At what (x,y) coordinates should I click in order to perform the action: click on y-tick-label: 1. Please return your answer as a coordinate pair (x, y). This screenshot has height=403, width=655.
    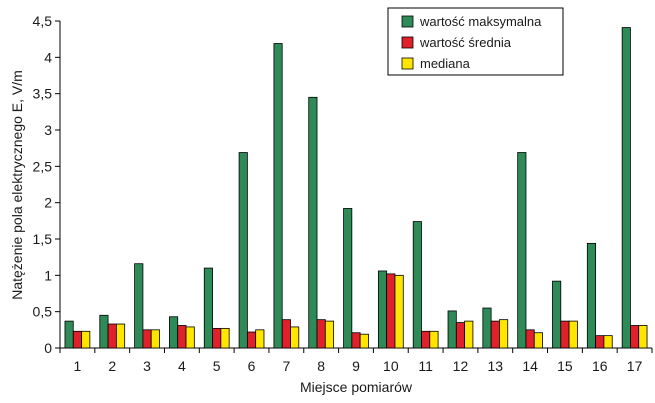
    Looking at the image, I should click on (48, 275).